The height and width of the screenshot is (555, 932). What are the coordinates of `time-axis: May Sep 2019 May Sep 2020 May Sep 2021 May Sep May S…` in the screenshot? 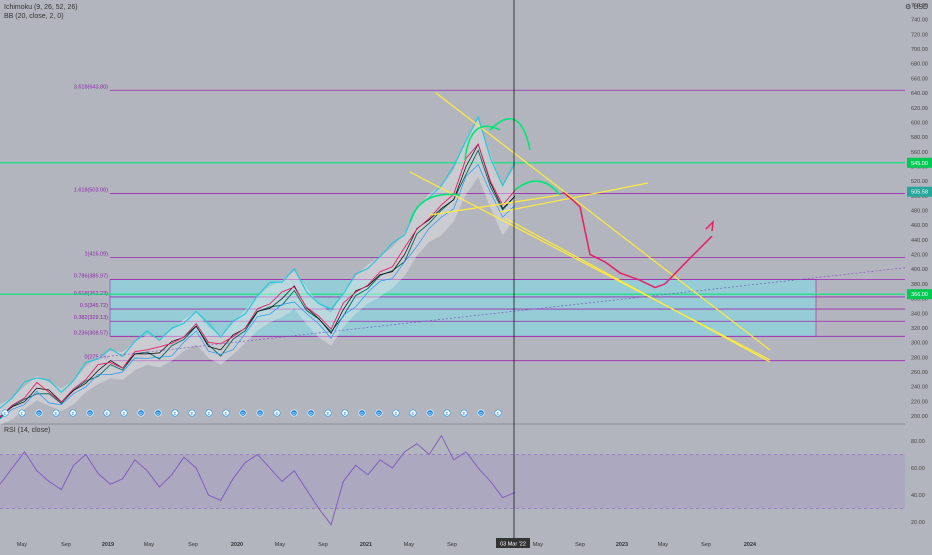 It's located at (387, 543).